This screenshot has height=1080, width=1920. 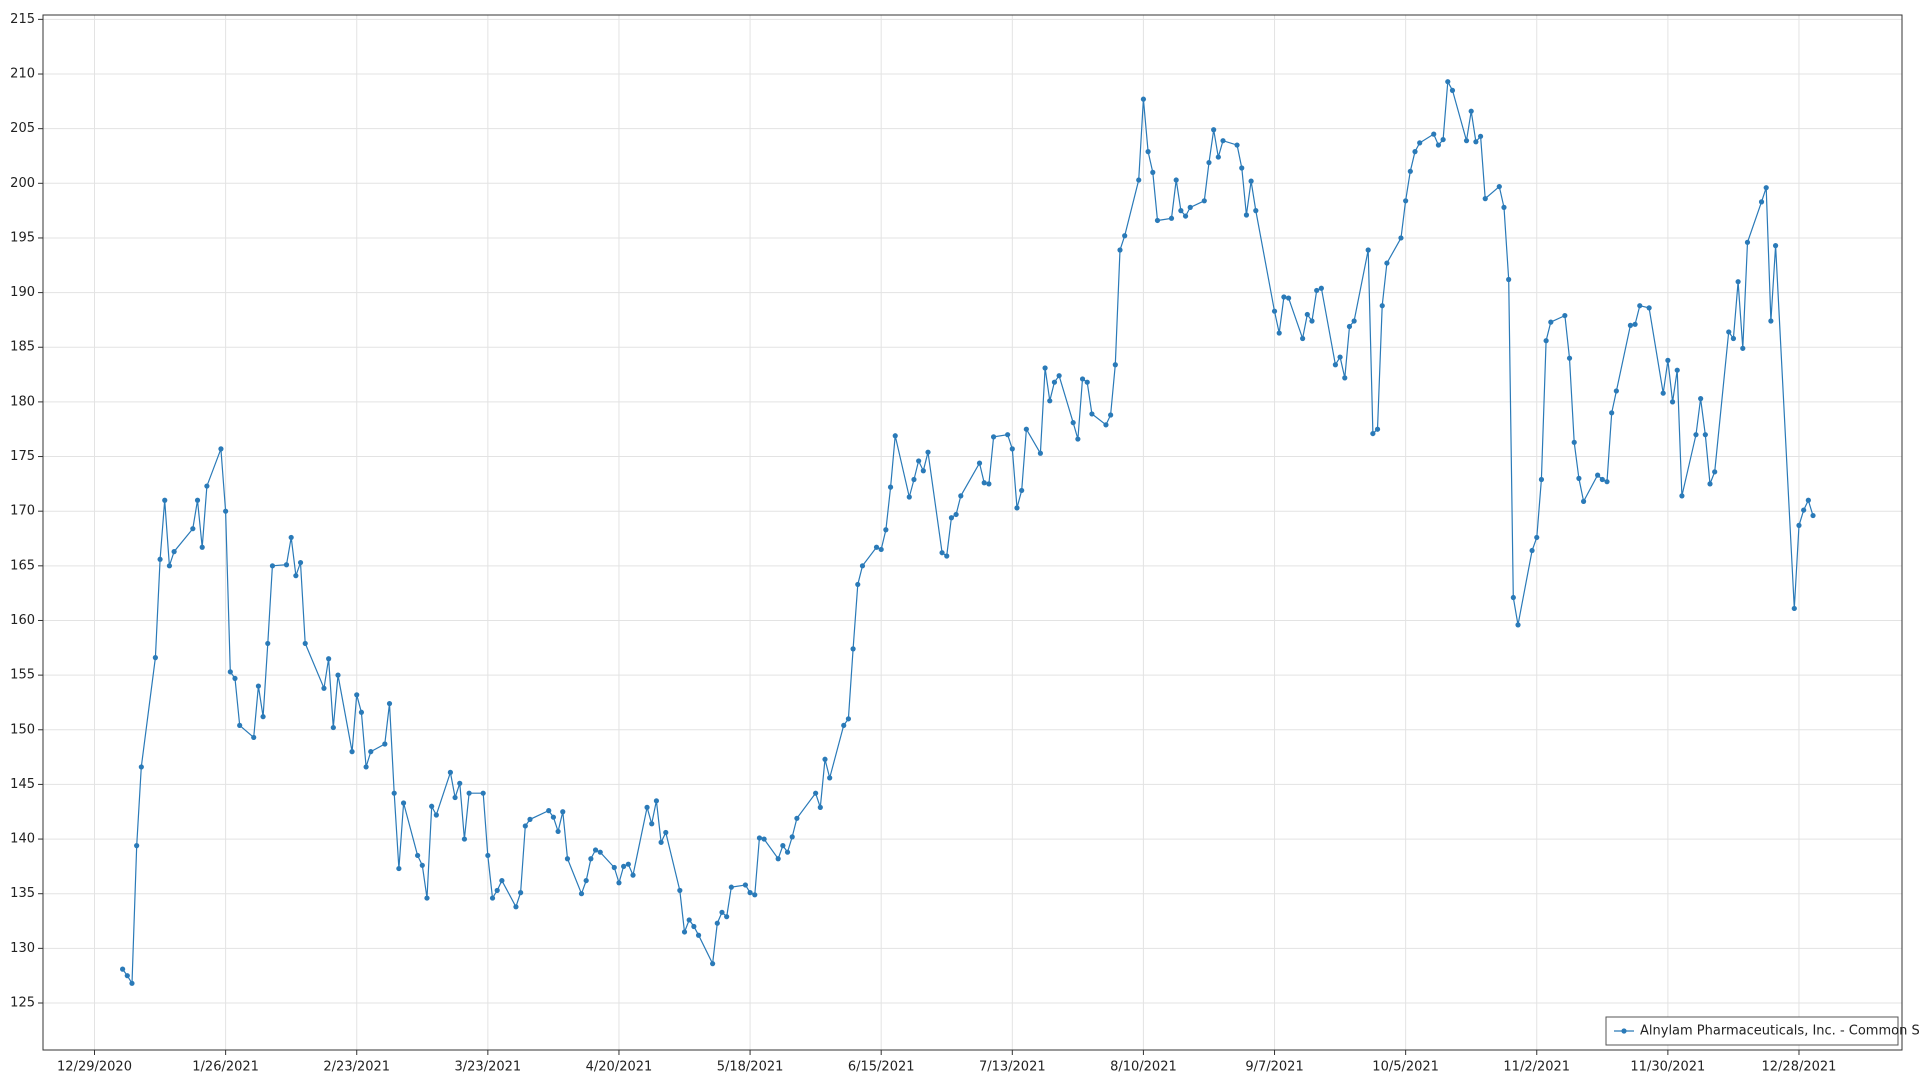 What do you see at coordinates (22, 456) in the screenshot?
I see `y-tick-label: 175` at bounding box center [22, 456].